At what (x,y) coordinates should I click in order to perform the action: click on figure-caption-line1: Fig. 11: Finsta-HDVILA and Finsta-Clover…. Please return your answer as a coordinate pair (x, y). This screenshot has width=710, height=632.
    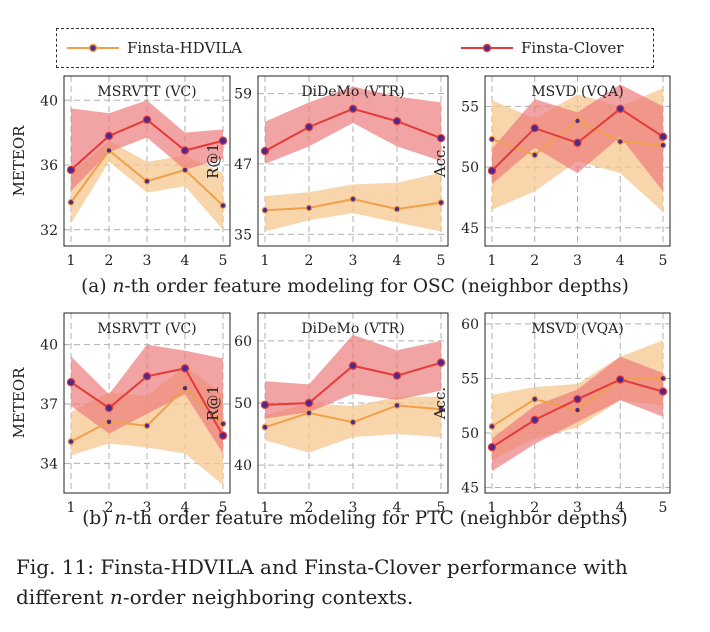
    Looking at the image, I should click on (322, 567).